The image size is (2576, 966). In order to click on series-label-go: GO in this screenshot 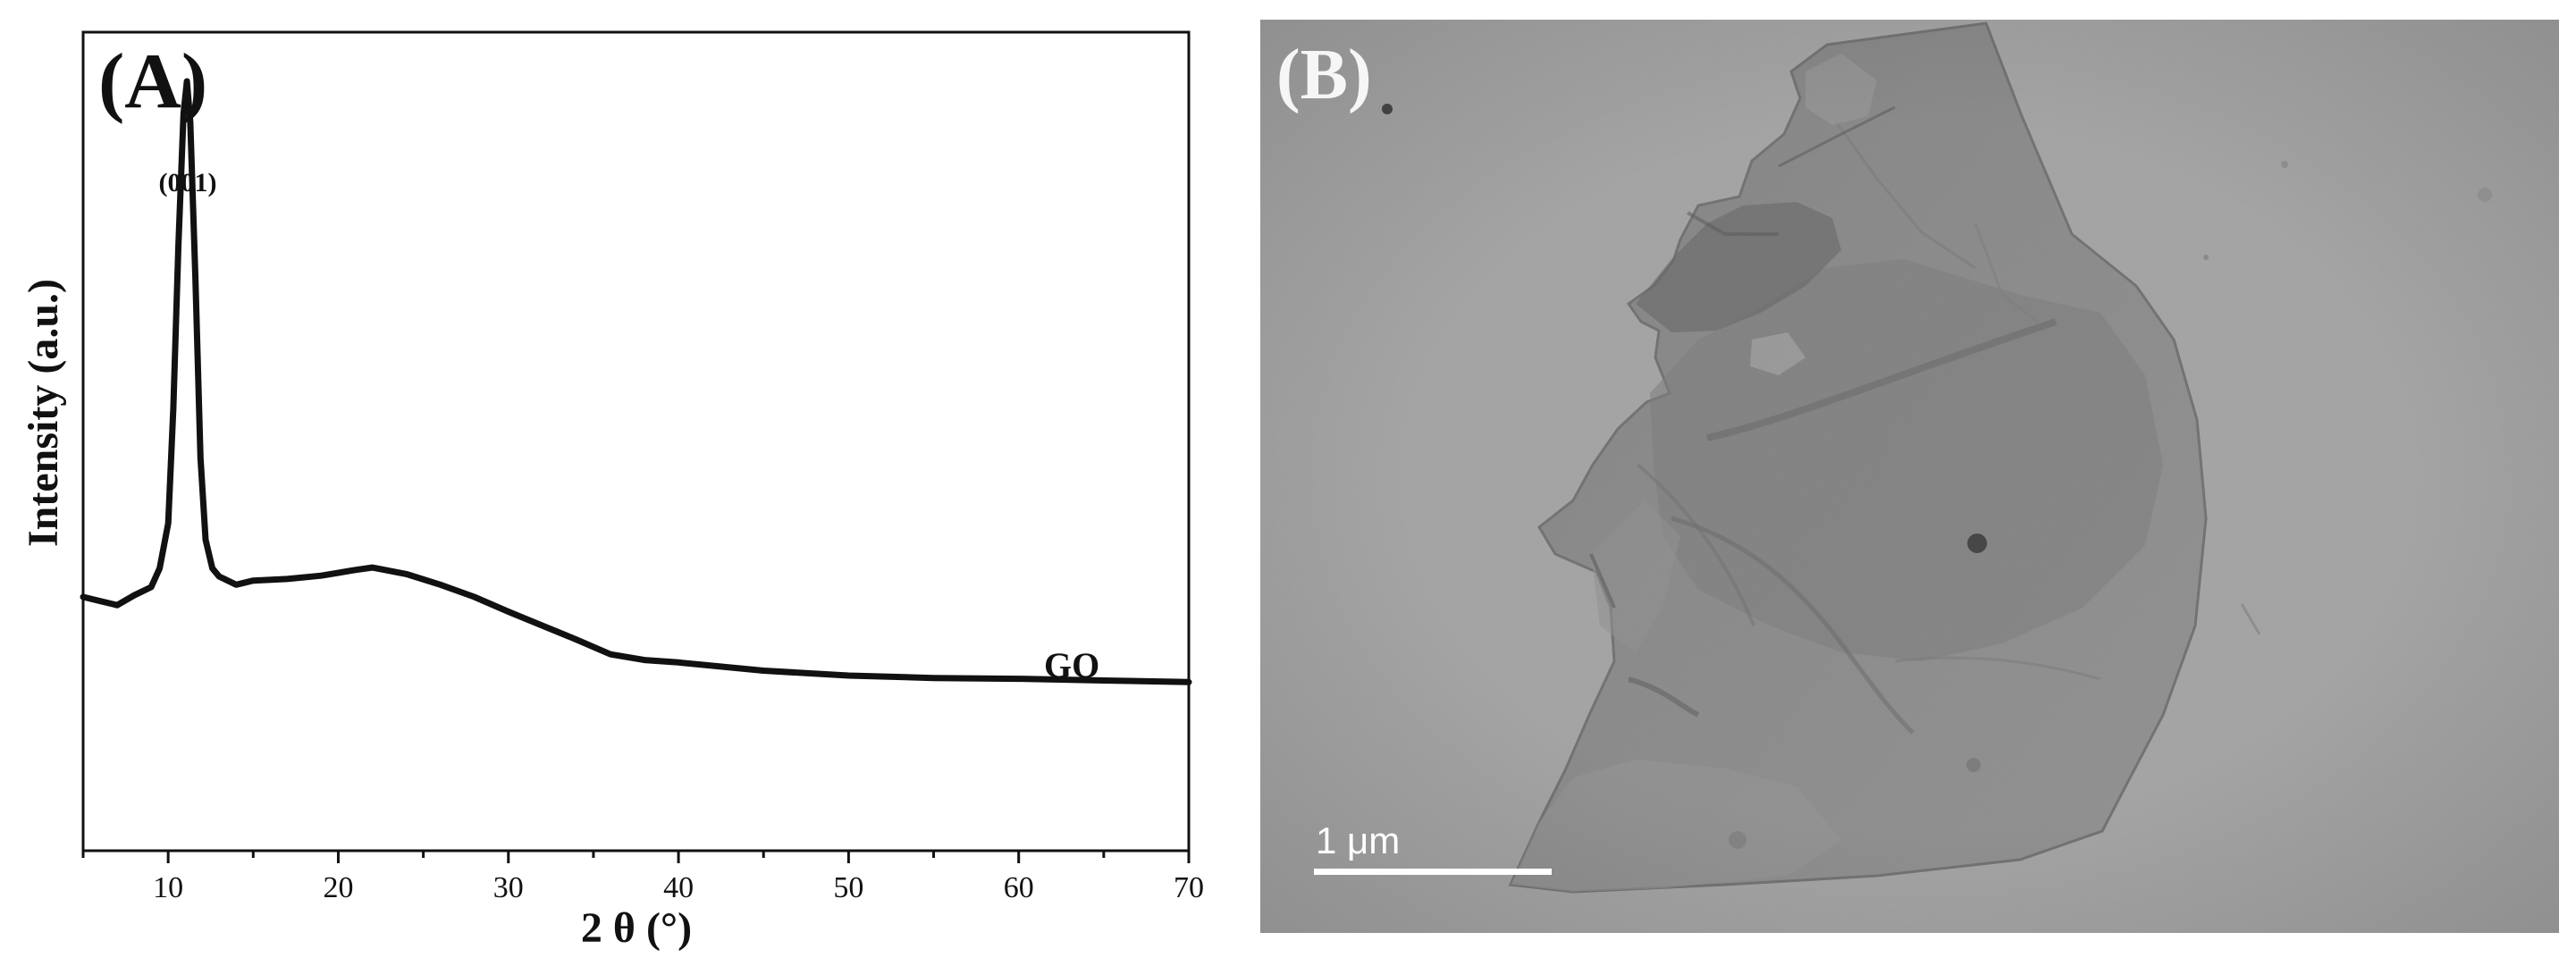, I will do `click(1072, 665)`.